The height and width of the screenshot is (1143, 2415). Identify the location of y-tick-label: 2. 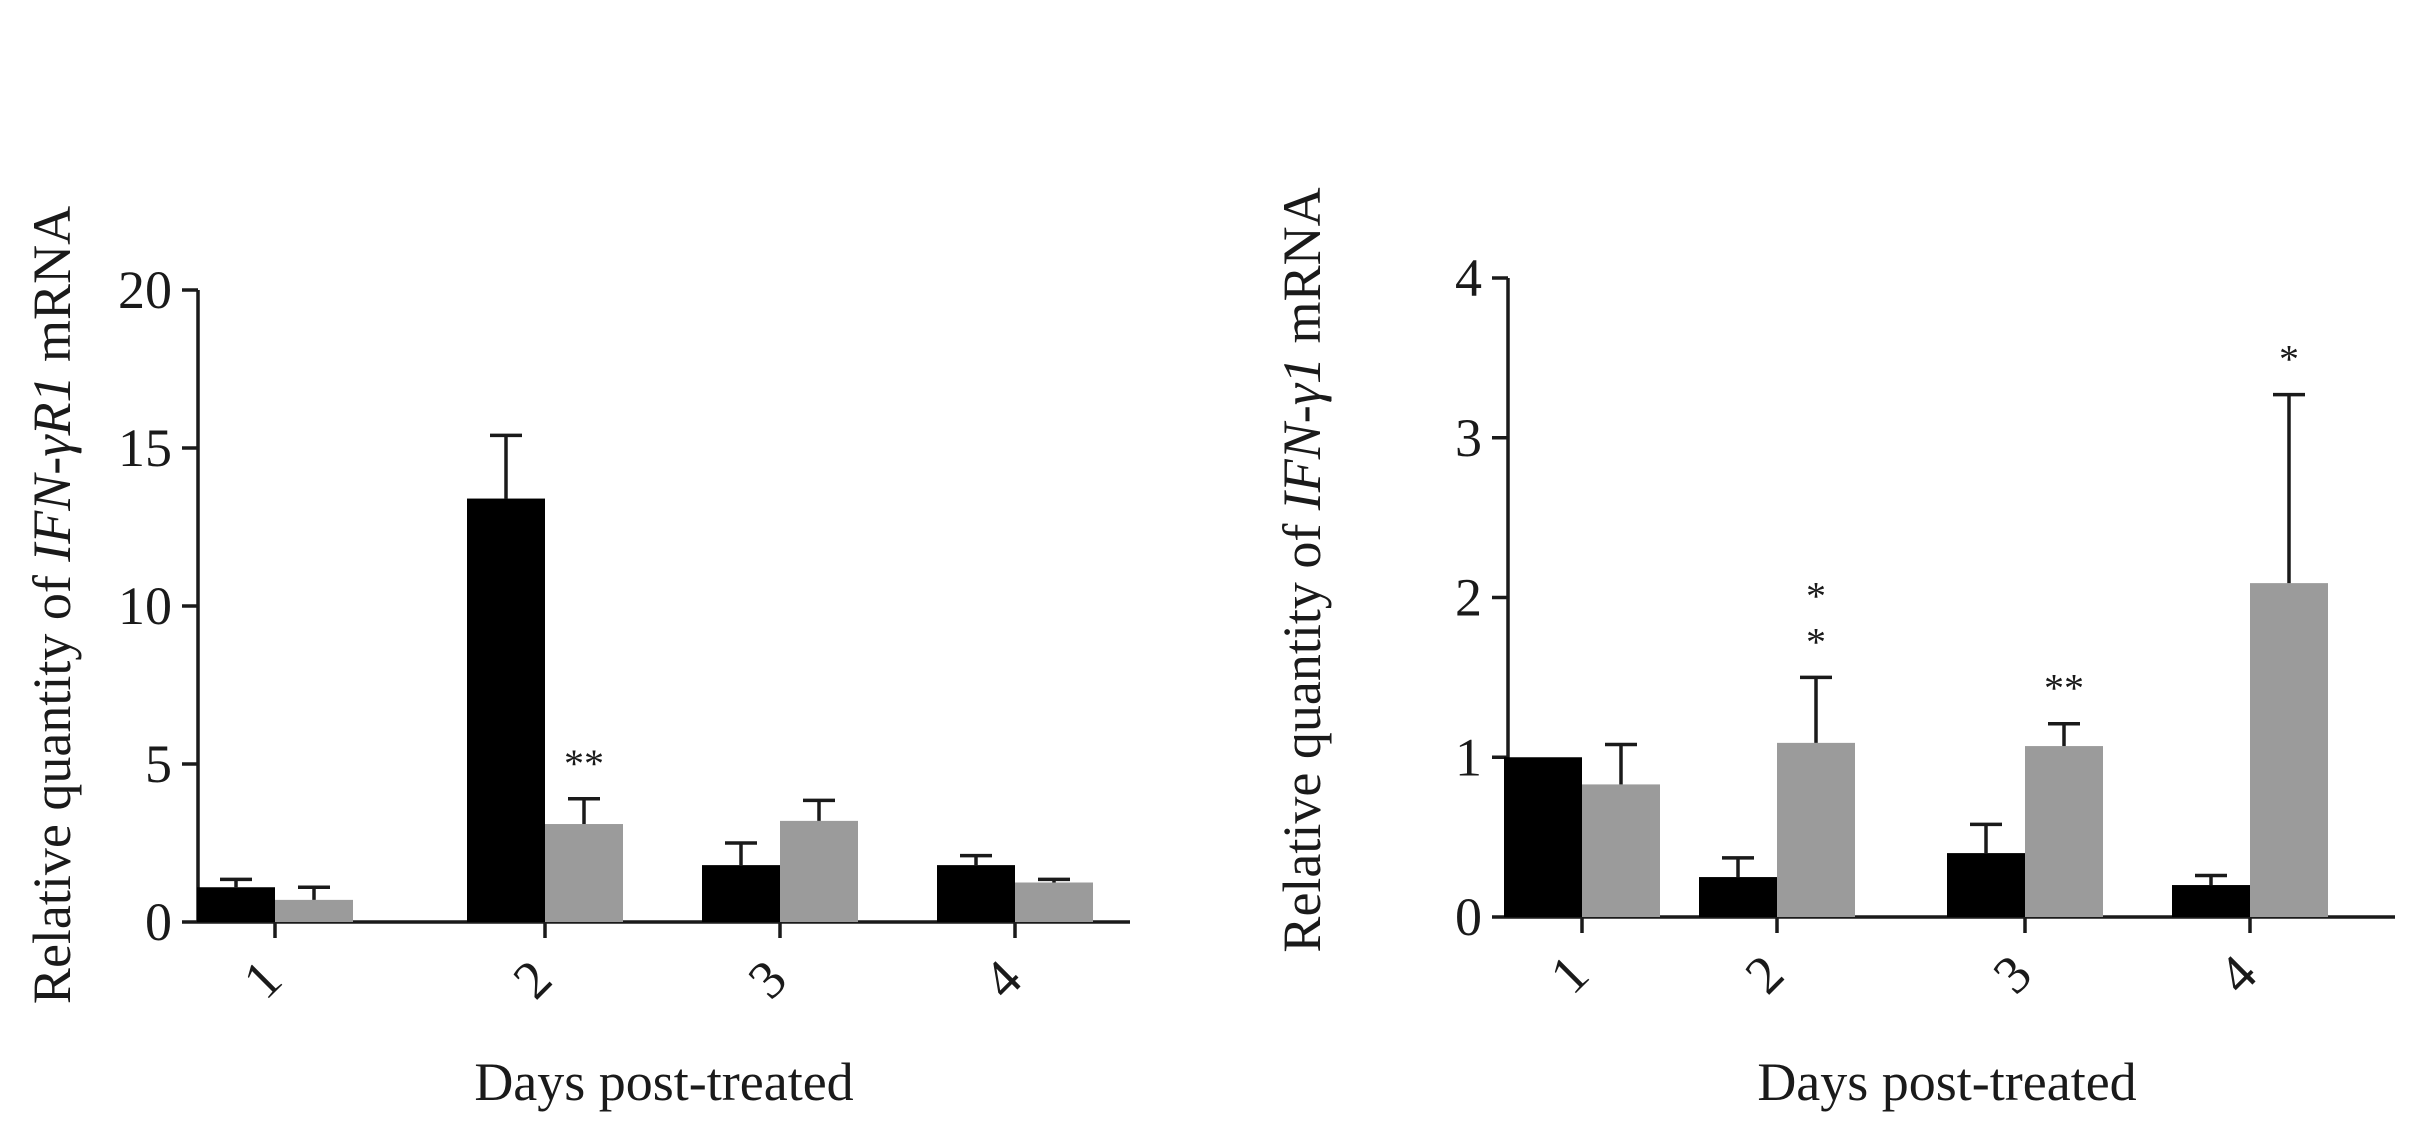
(1468, 598).